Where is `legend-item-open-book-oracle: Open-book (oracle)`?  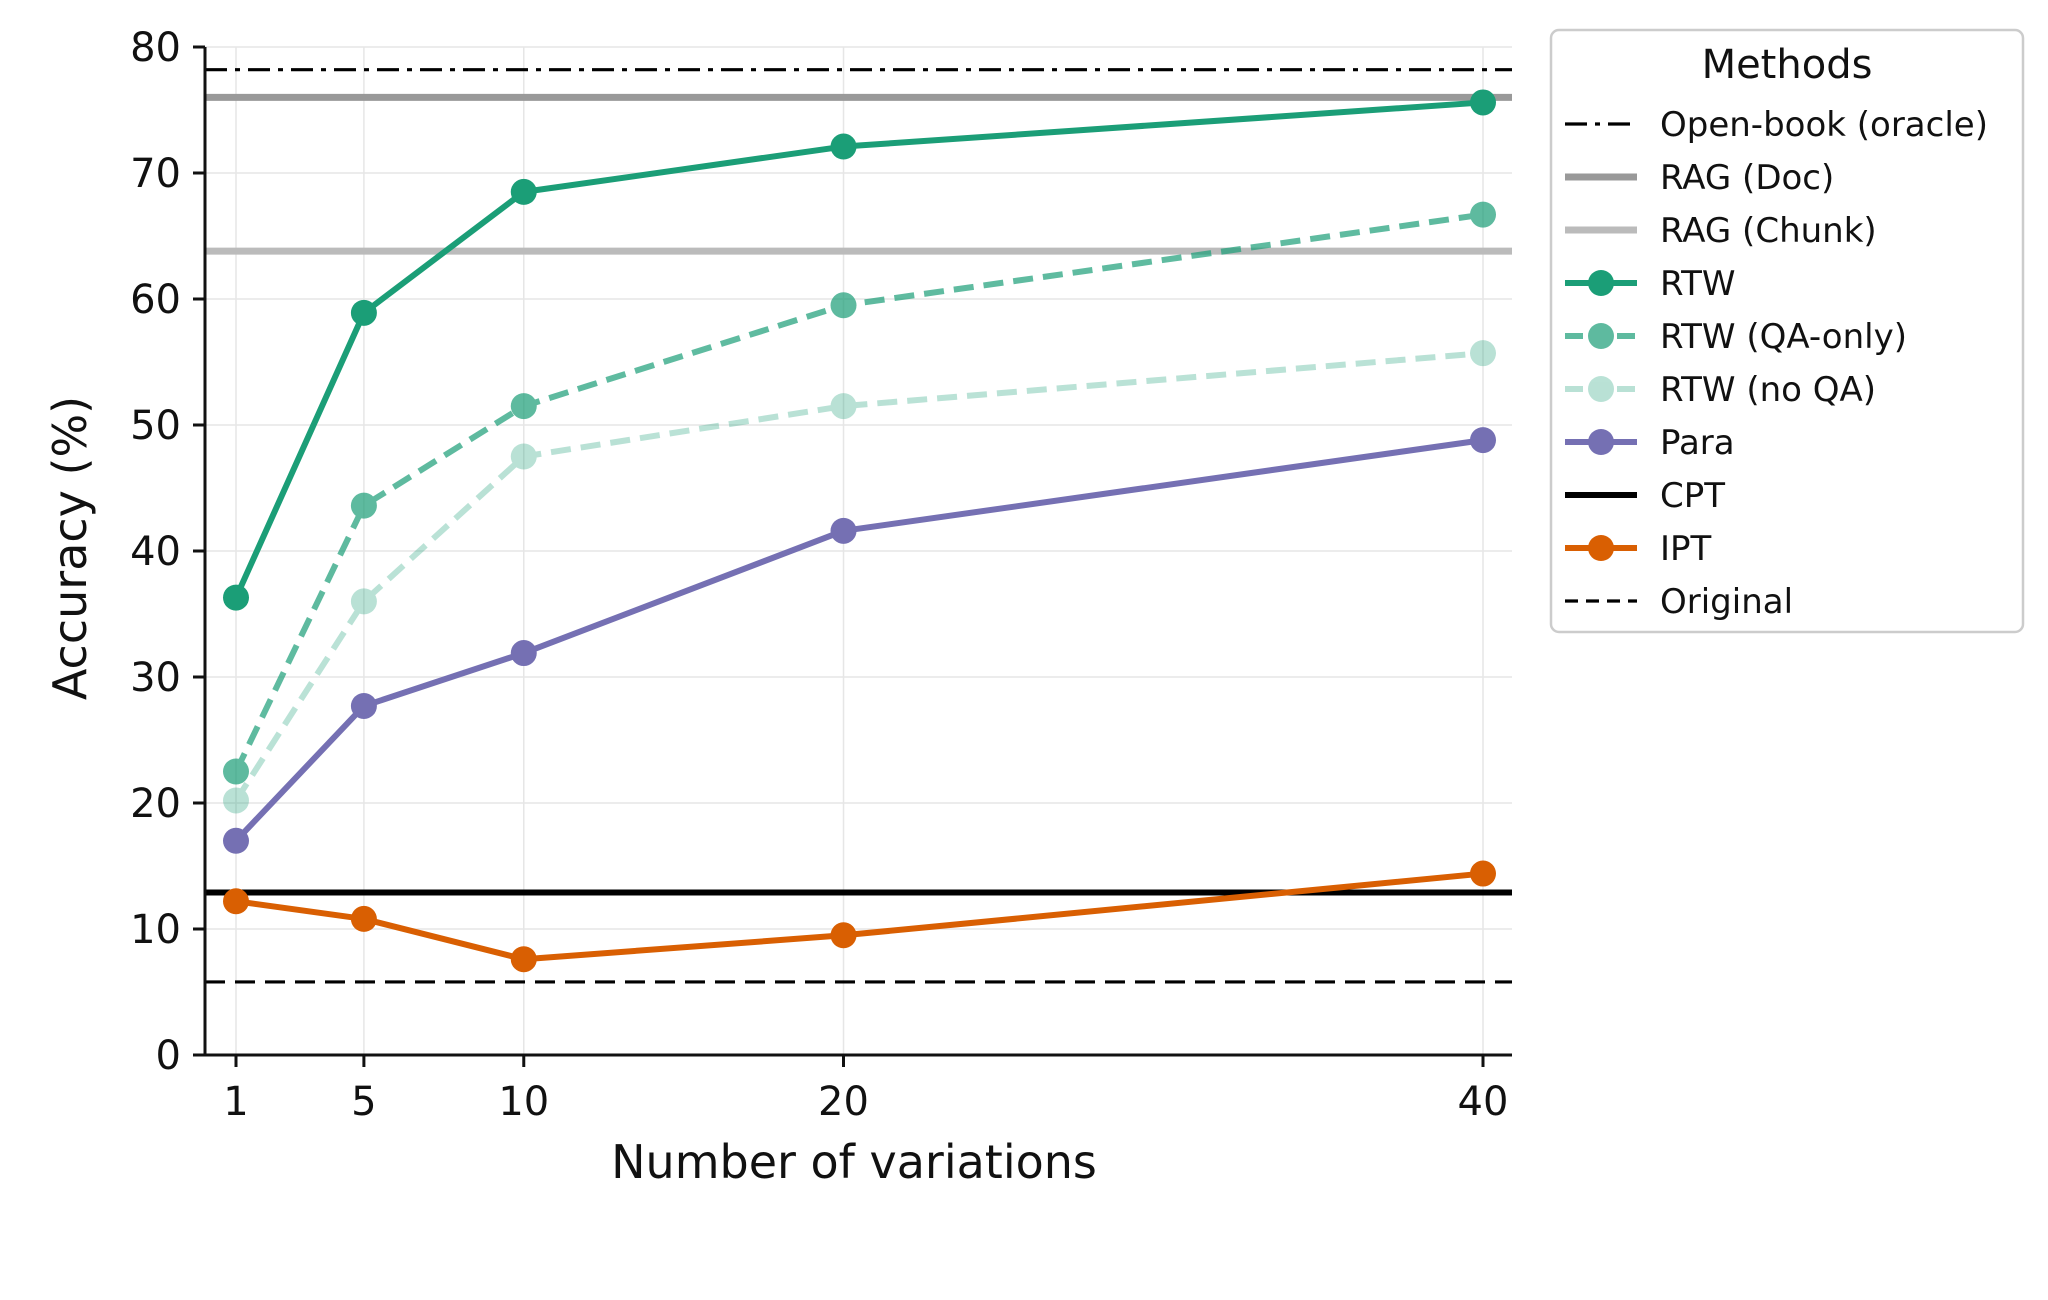 legend-item-open-book-oracle: Open-book (oracle) is located at coordinates (1776, 125).